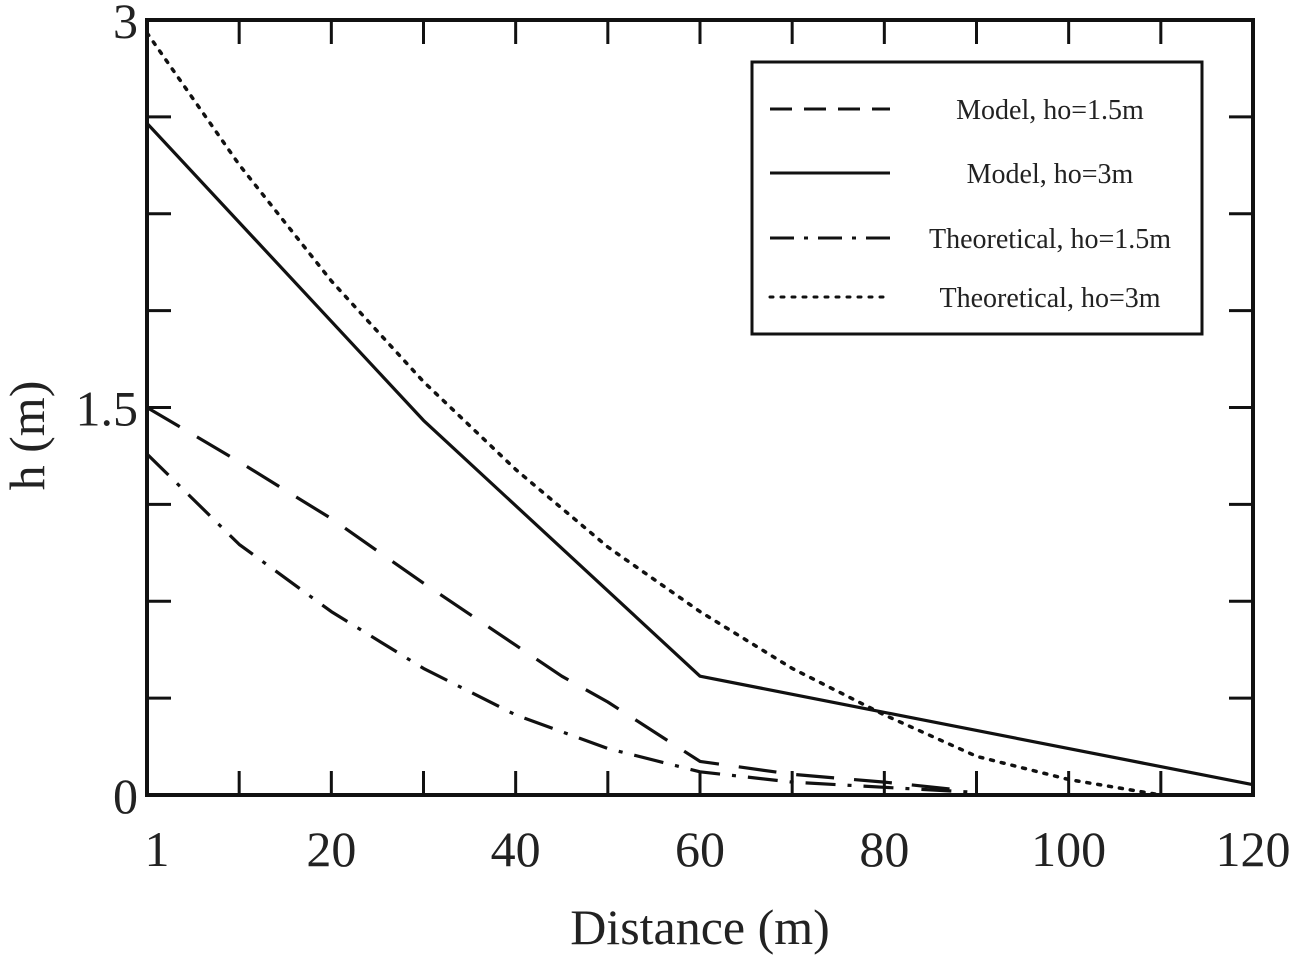 This screenshot has width=1305, height=957. Describe the element at coordinates (884, 849) in the screenshot. I see `x-tick-label: 80` at that location.